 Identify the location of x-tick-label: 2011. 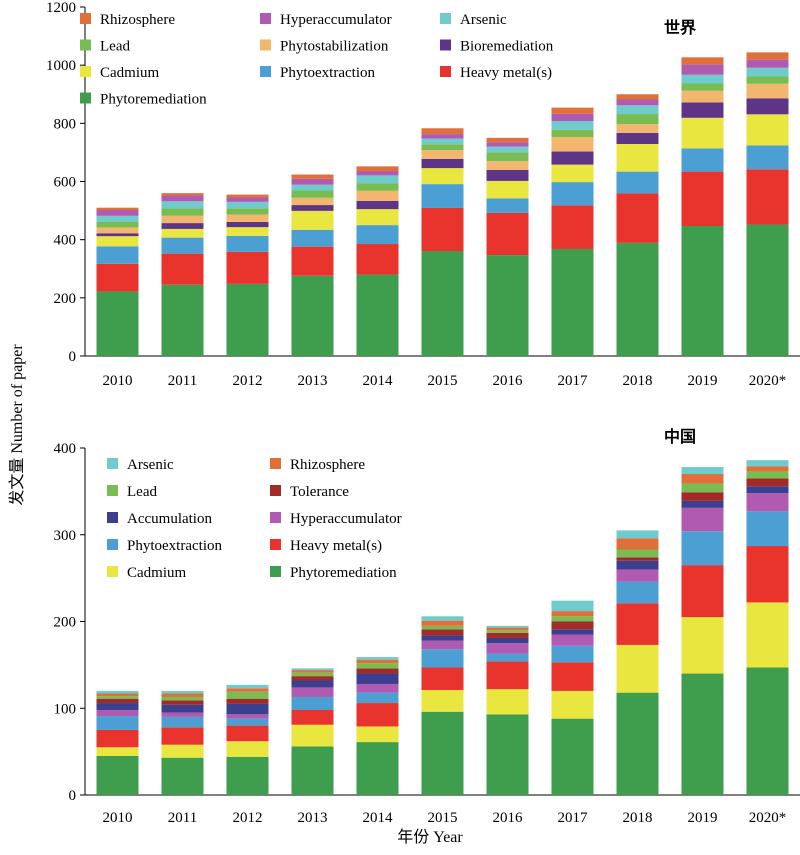
(182, 381).